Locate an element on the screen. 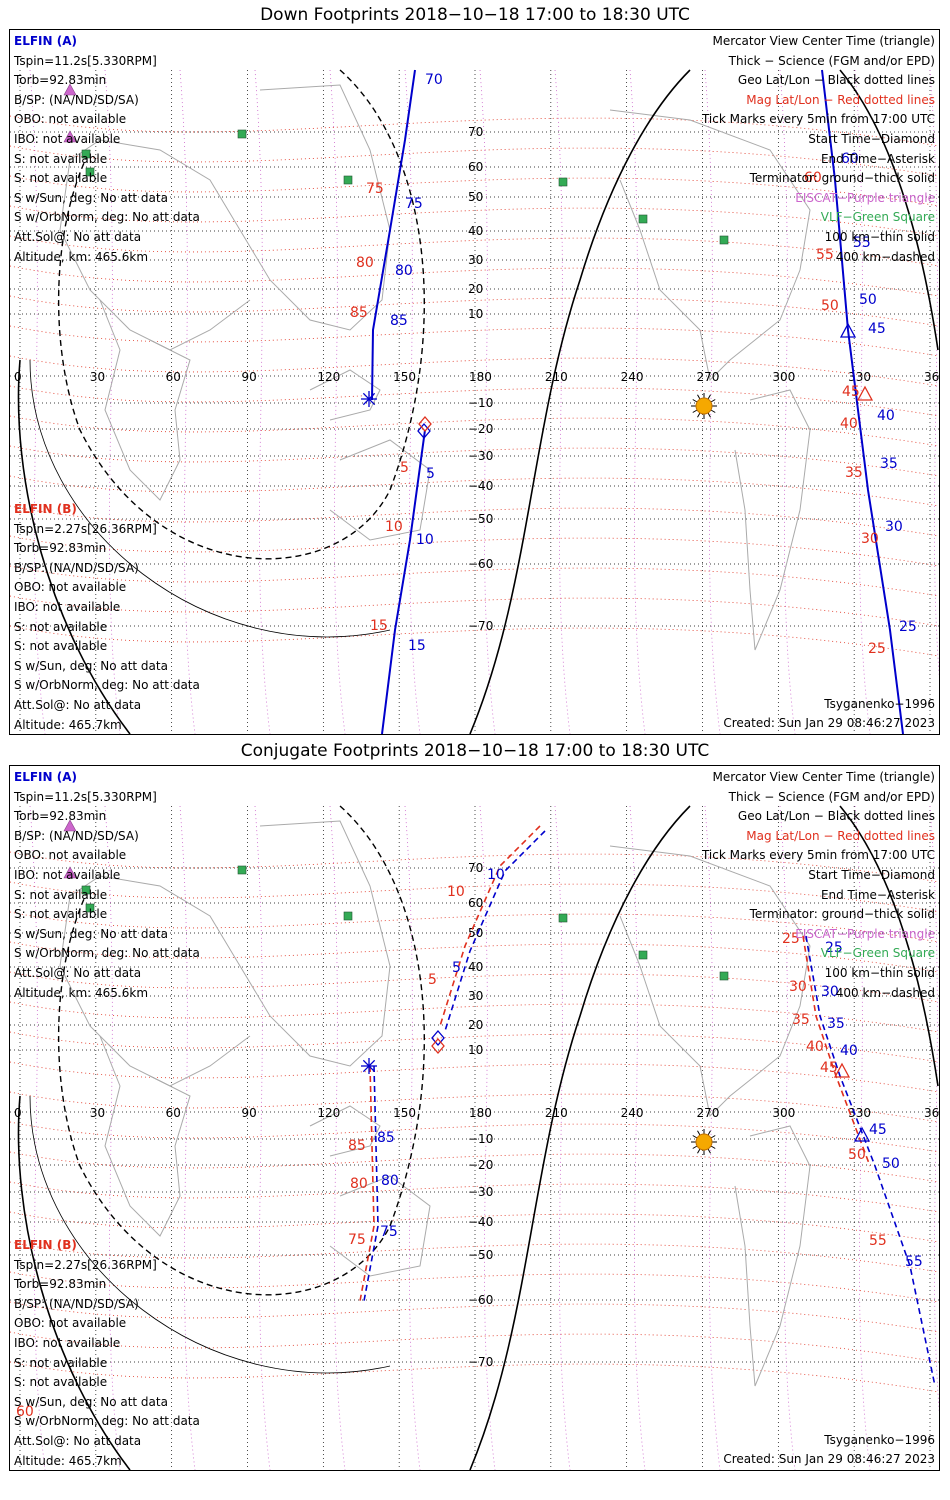 This screenshot has width=950, height=1500. legend-item: Thick − Science (FGM and/or EPD) is located at coordinates (831, 60).